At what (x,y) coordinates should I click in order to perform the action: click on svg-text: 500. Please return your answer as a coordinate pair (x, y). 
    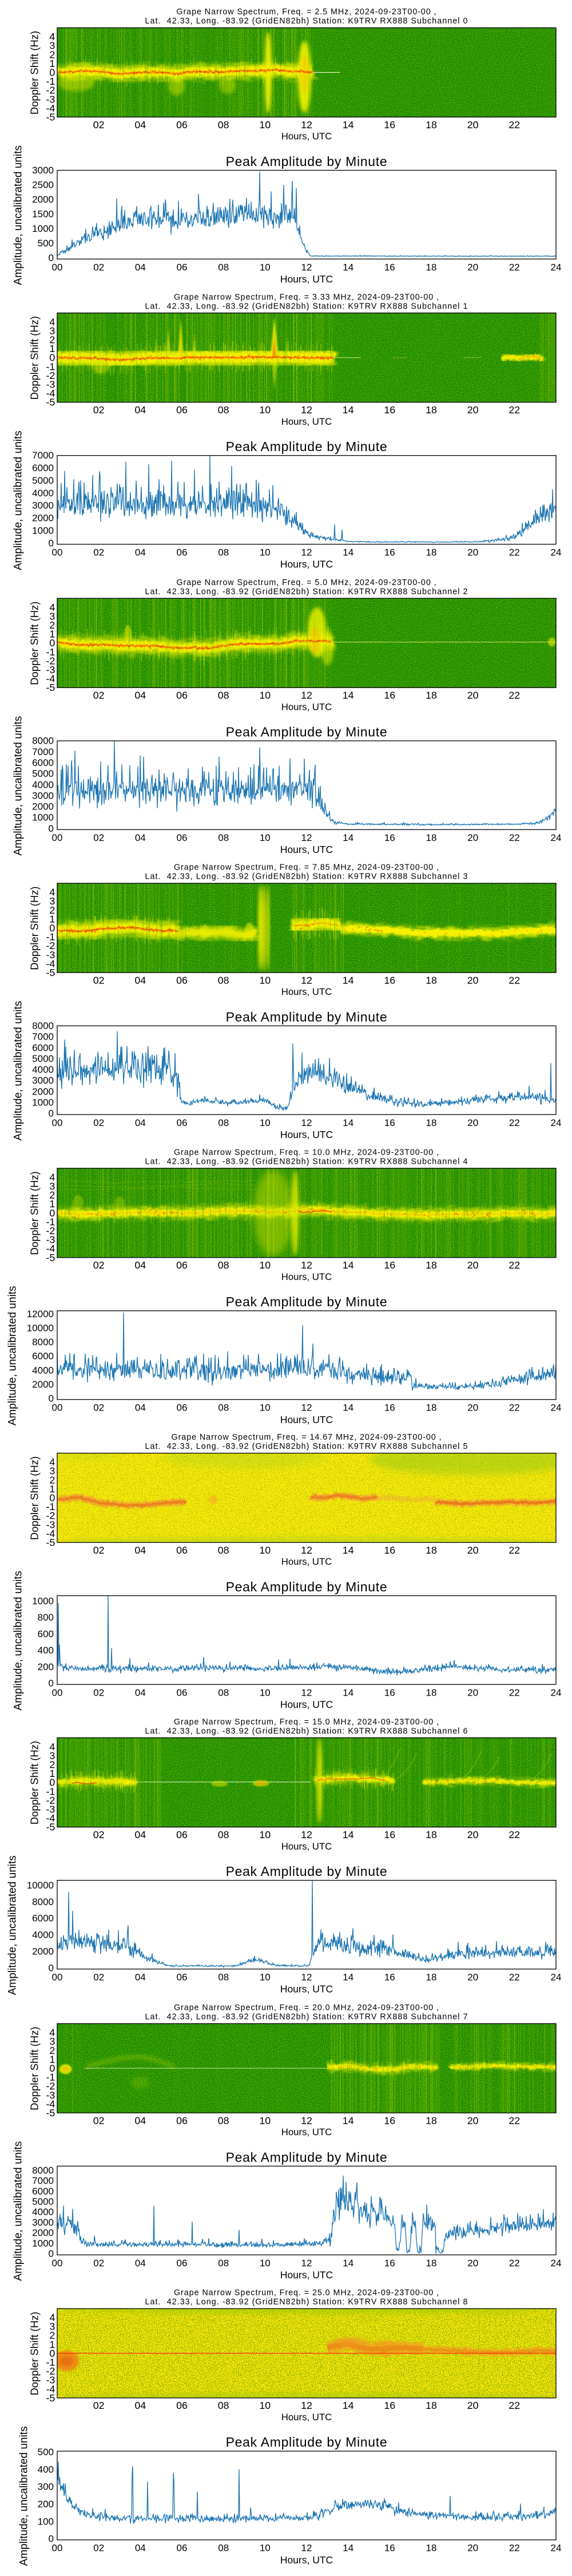
    Looking at the image, I should click on (46, 2452).